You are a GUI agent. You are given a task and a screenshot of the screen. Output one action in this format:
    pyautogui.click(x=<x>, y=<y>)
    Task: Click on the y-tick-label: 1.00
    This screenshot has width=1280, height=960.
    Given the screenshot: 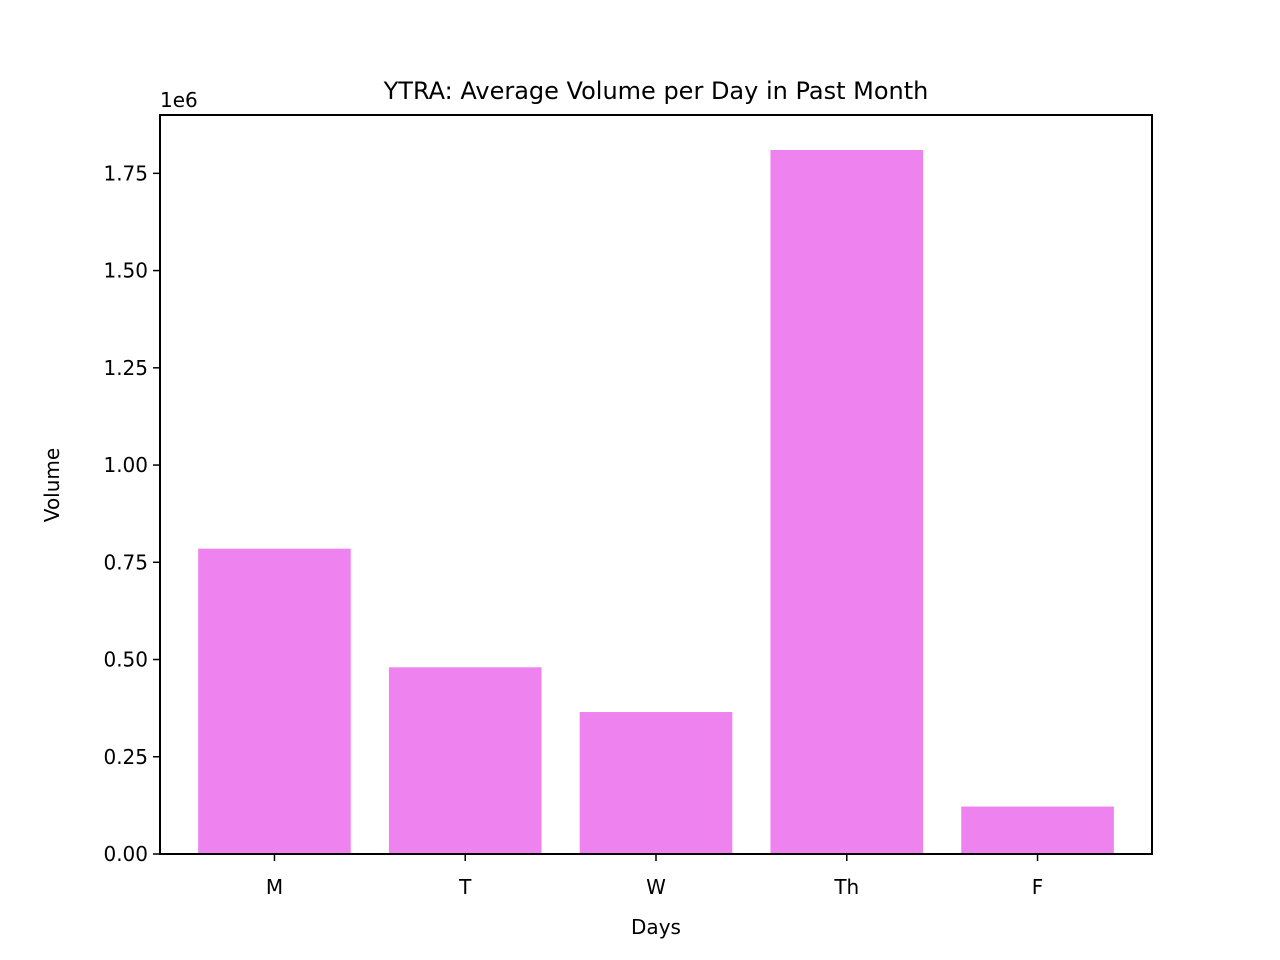 What is the action you would take?
    pyautogui.click(x=125, y=465)
    